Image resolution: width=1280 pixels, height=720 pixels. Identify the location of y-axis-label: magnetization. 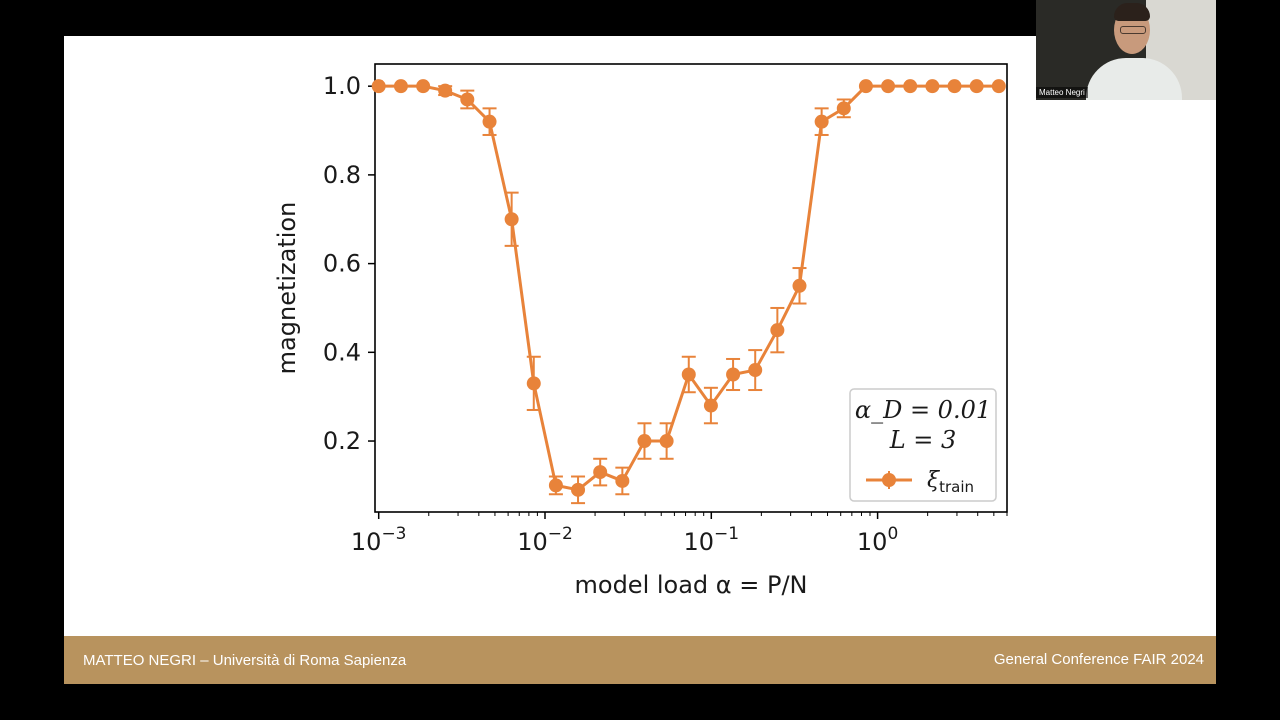
(287, 288).